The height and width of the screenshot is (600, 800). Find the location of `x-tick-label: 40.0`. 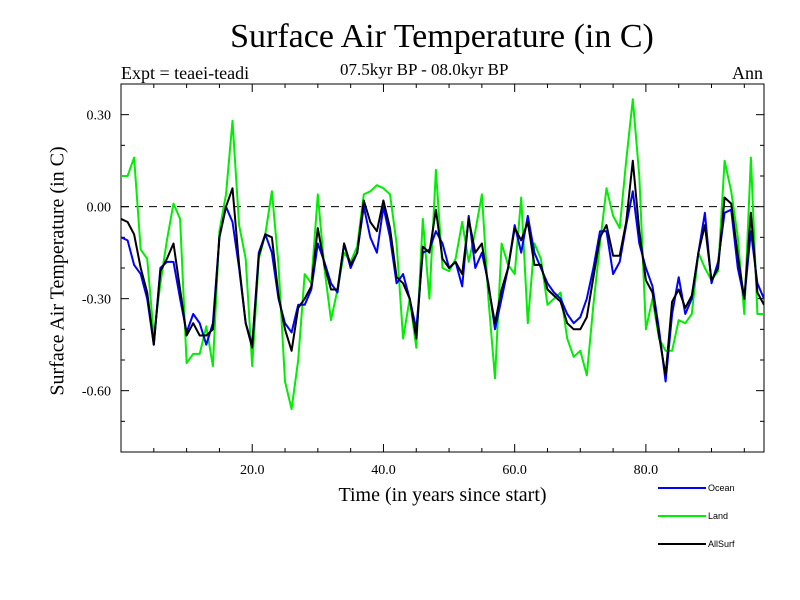

x-tick-label: 40.0 is located at coordinates (383, 470).